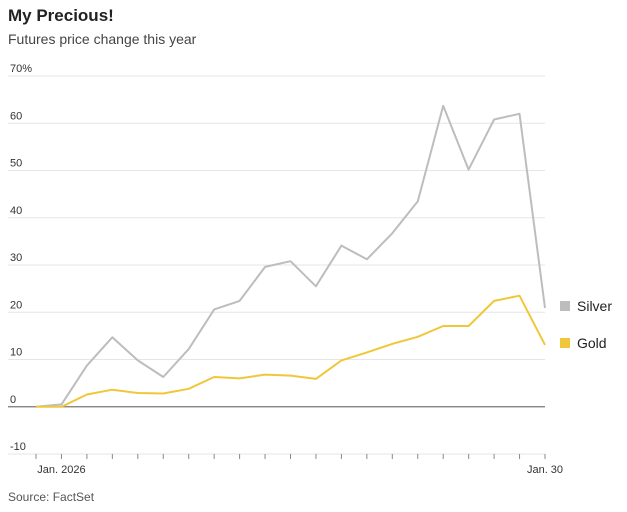 The image size is (627, 512). I want to click on y-tick-label: 40, so click(16, 211).